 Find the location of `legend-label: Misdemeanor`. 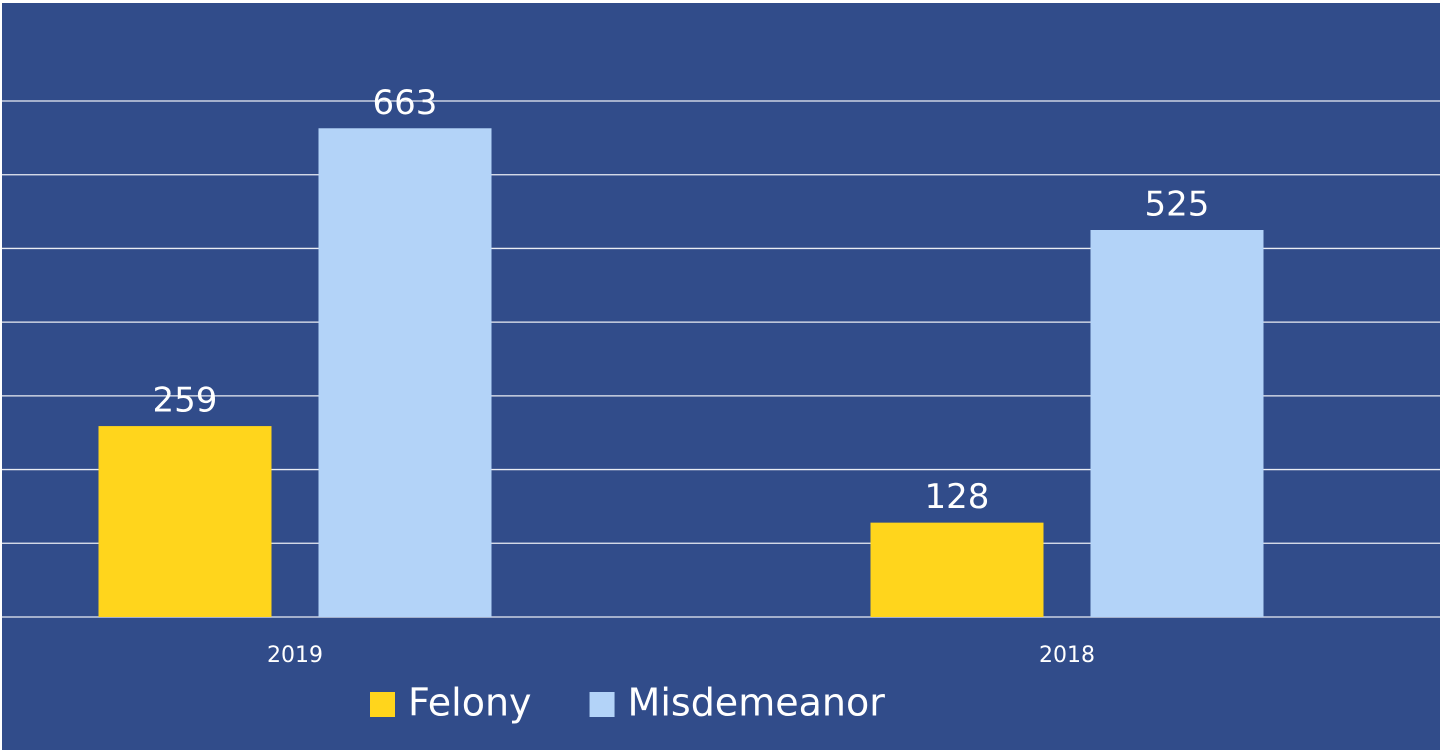

legend-label: Misdemeanor is located at coordinates (757, 703).